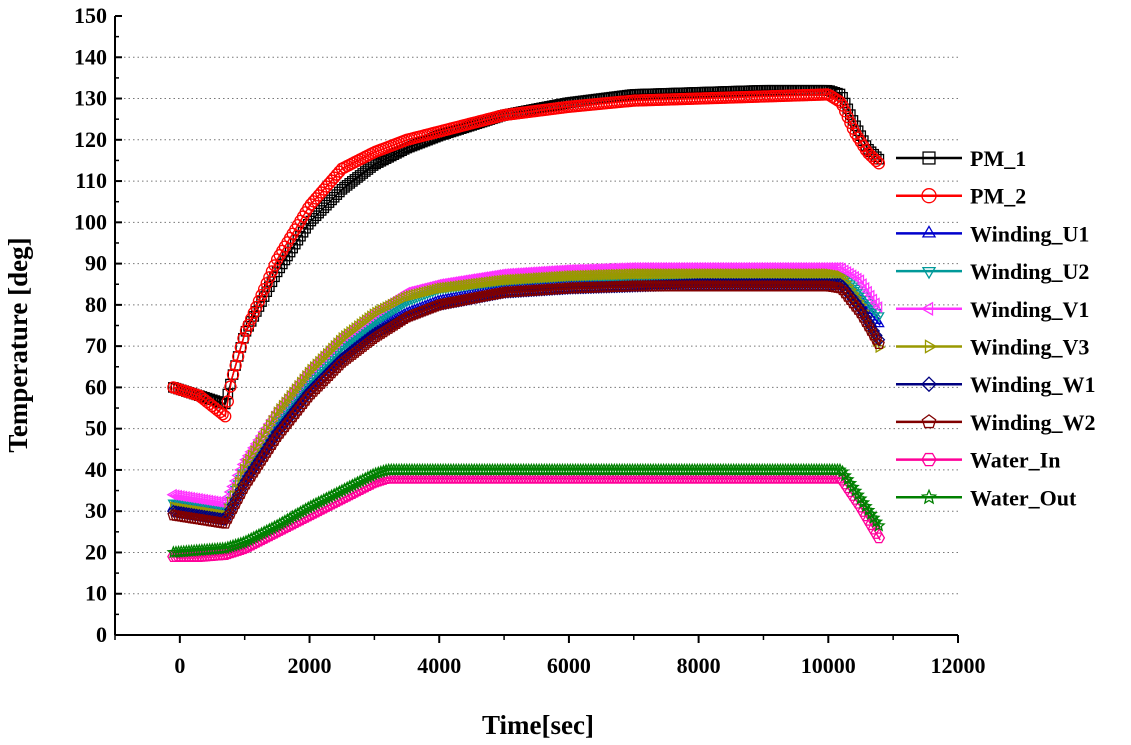 The width and height of the screenshot is (1131, 745). Describe the element at coordinates (96, 551) in the screenshot. I see `y-tick-label: 20` at that location.